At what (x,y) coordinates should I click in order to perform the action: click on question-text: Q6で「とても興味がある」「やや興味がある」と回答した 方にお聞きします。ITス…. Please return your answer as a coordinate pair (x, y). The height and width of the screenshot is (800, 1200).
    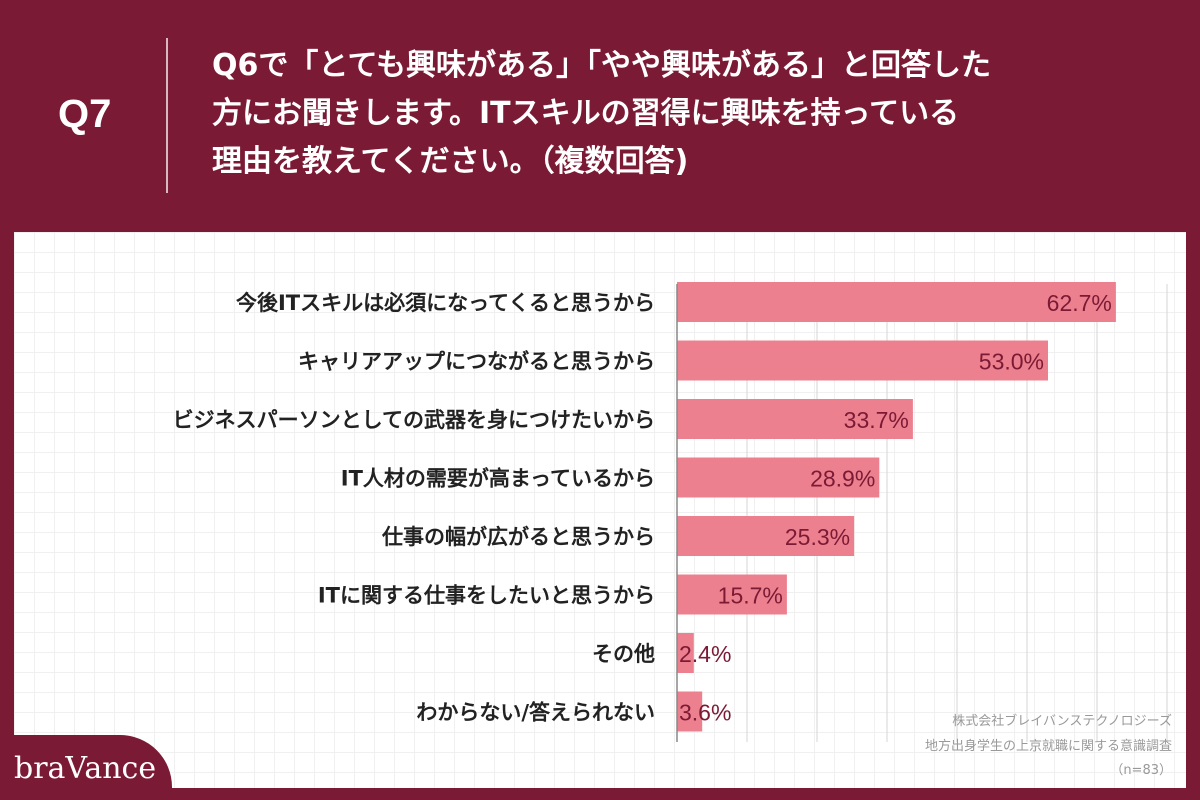
    Looking at the image, I should click on (687, 114).